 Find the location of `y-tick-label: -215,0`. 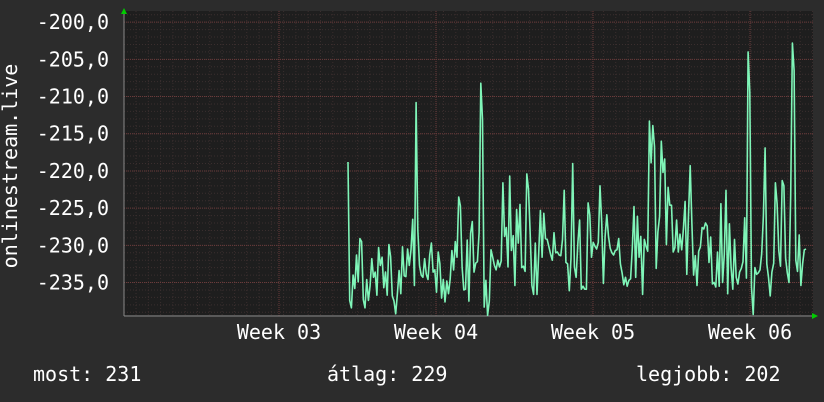

y-tick-label: -215,0 is located at coordinates (73, 134).